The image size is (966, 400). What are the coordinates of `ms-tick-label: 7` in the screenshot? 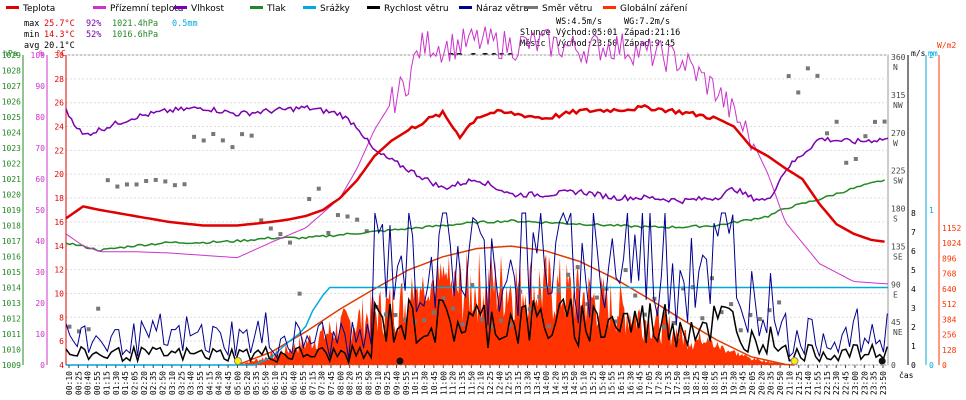 It's located at (913, 232).